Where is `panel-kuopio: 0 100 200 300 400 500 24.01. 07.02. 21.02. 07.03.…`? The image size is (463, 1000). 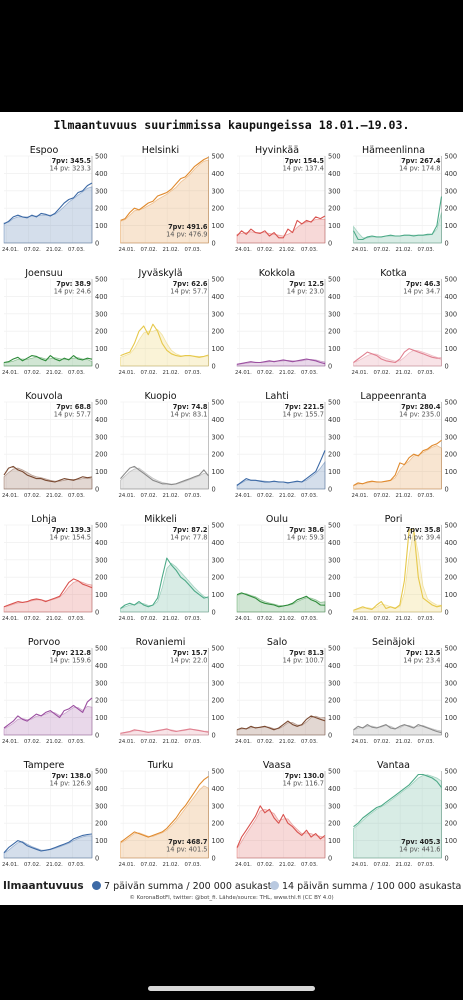 panel-kuopio: 0 100 200 300 400 500 24.01. 07.02. 21.02. 07.03.… is located at coordinates (172, 445).